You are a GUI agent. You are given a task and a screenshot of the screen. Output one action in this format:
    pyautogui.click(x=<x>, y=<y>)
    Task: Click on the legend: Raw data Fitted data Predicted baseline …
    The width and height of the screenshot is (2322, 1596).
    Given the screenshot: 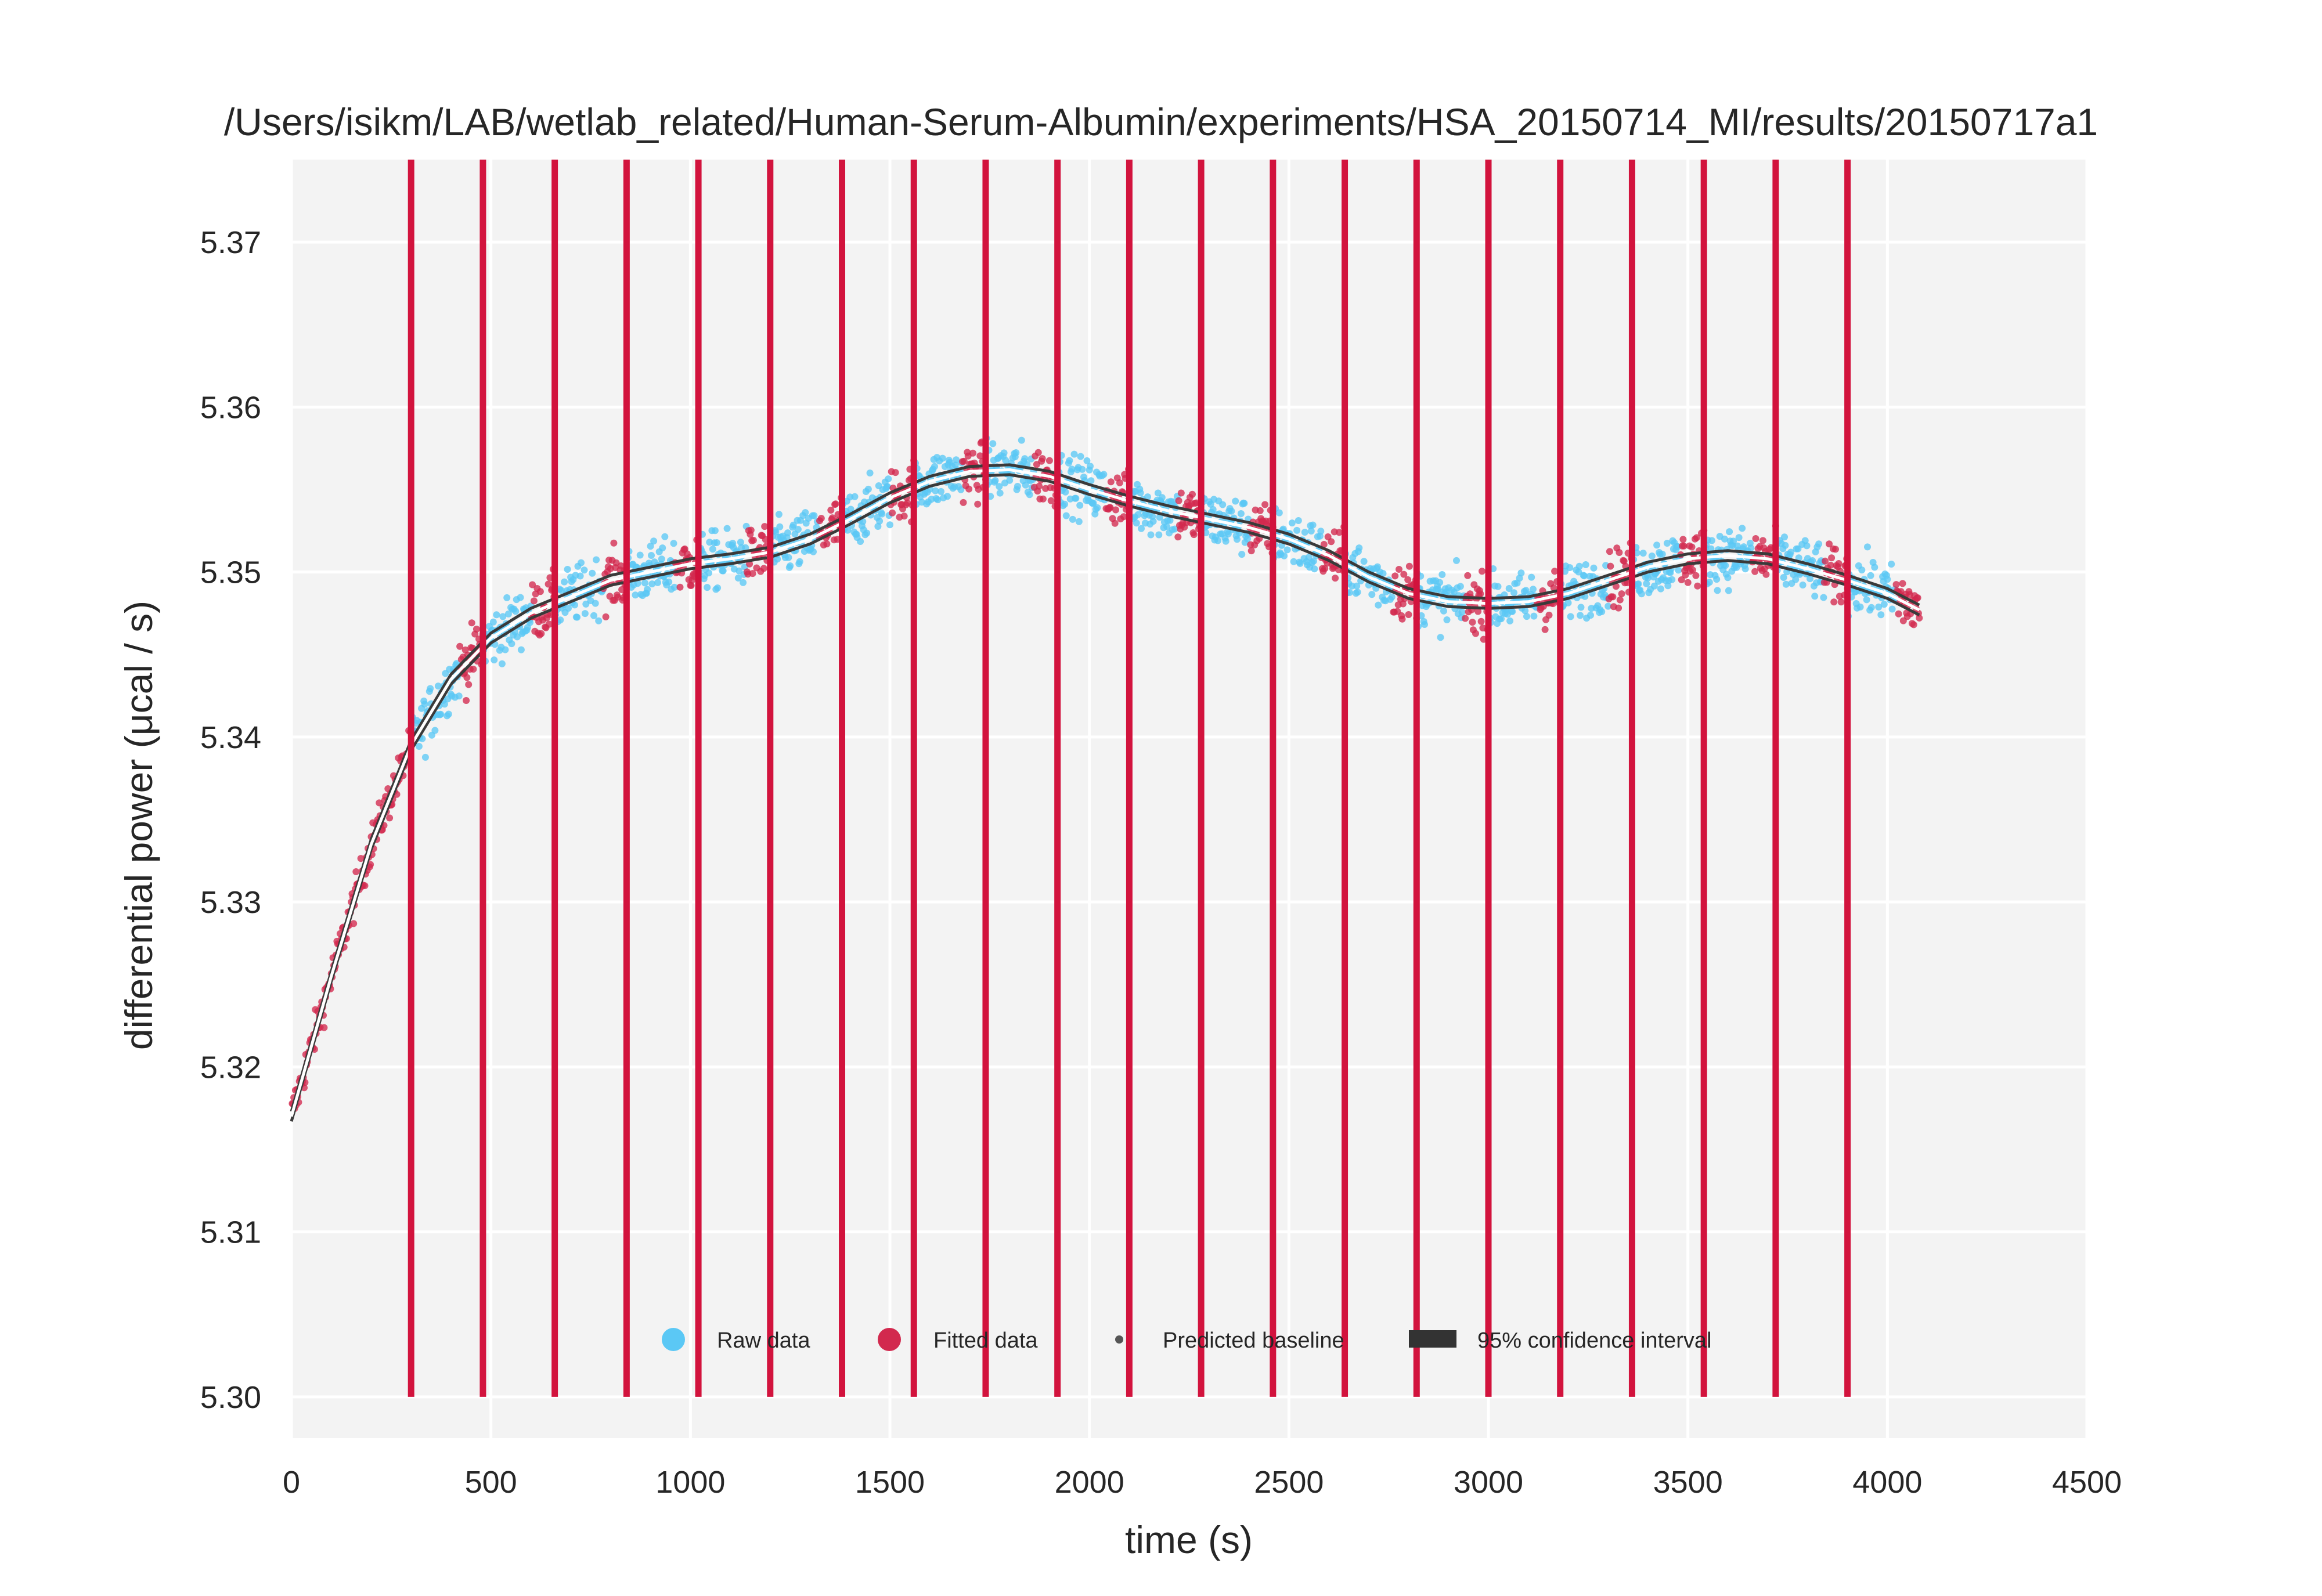 What is the action you would take?
    pyautogui.click(x=1186, y=1340)
    